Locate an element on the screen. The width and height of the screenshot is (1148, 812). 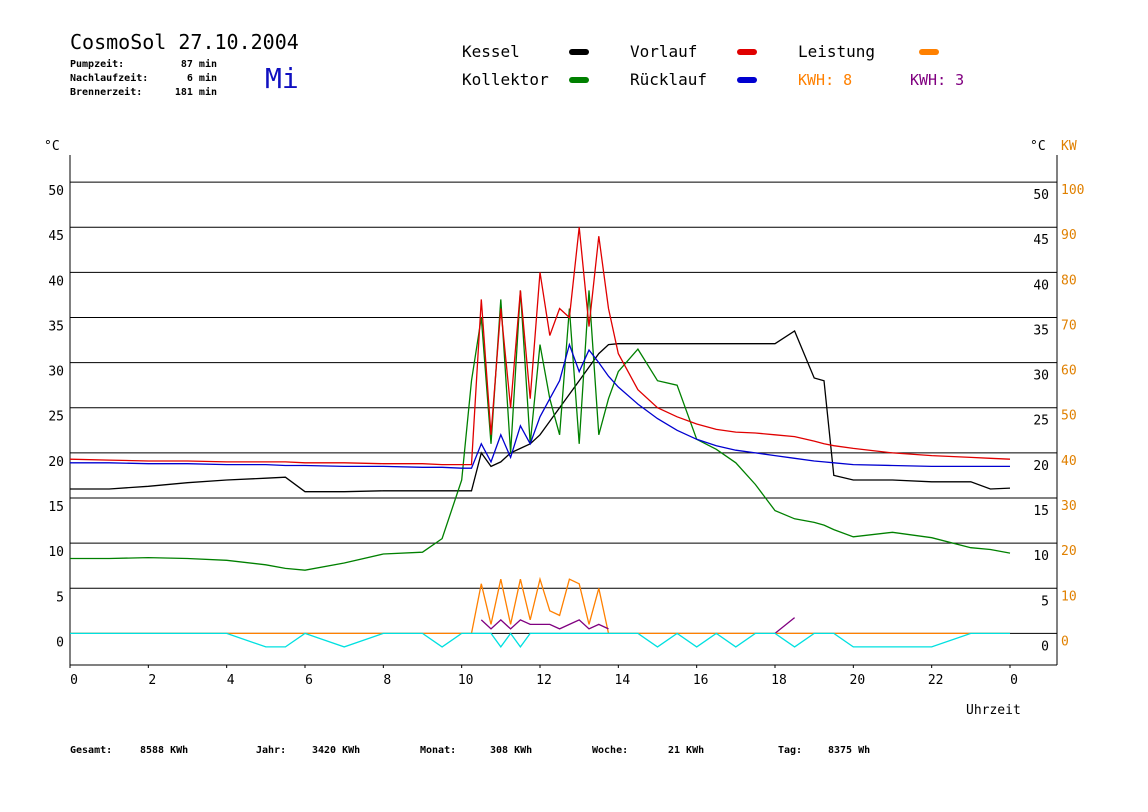
y2-unit: KW is located at coordinates (1069, 146).